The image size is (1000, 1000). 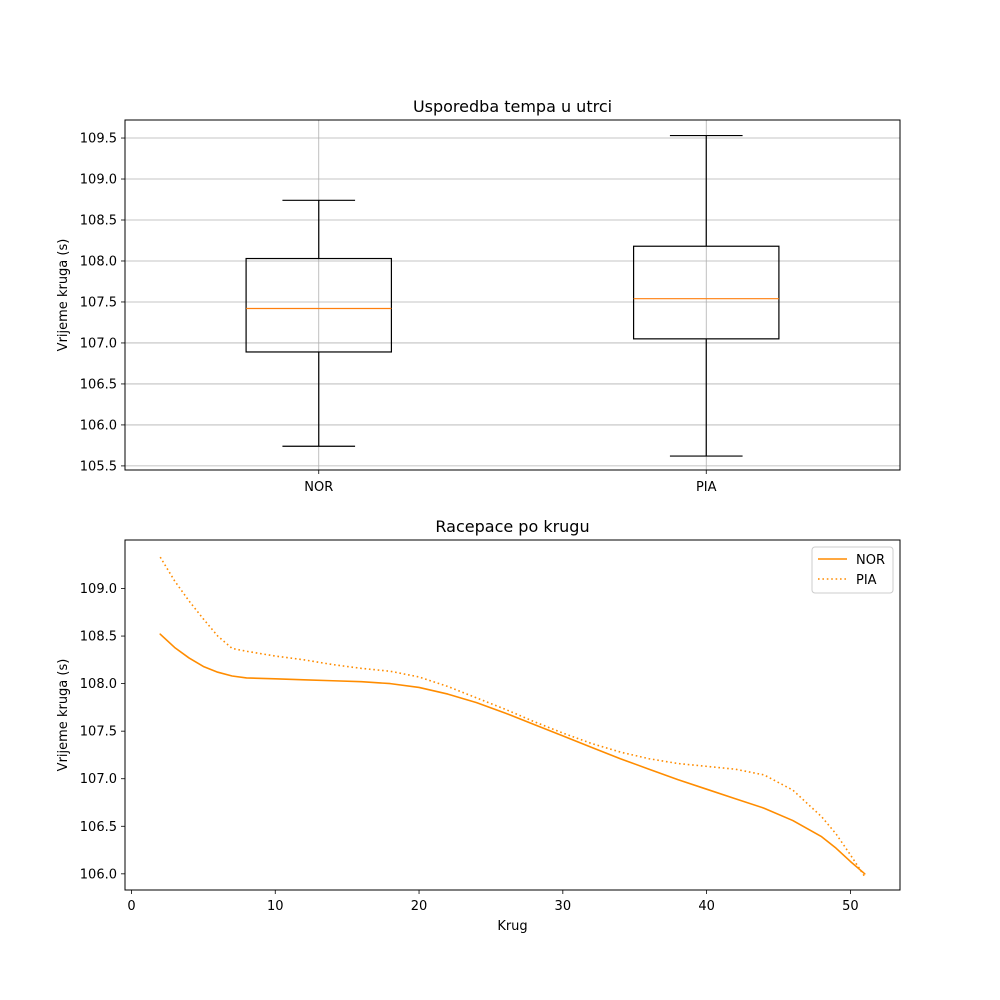 What do you see at coordinates (98, 343) in the screenshot?
I see `box-plot-y-tick-label: 107.0` at bounding box center [98, 343].